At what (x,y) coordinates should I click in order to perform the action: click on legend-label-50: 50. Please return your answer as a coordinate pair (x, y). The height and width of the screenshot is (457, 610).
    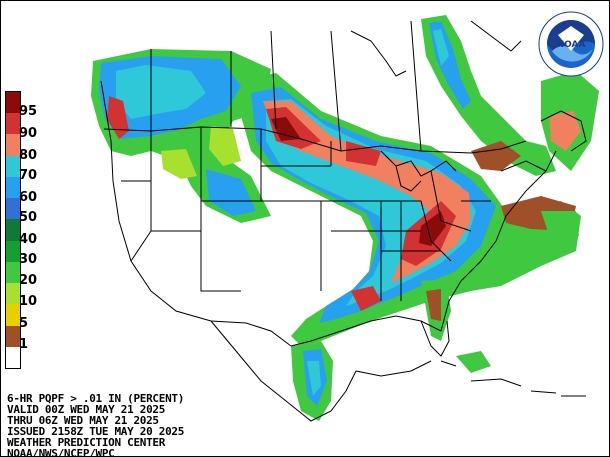
    Looking at the image, I should click on (28, 217).